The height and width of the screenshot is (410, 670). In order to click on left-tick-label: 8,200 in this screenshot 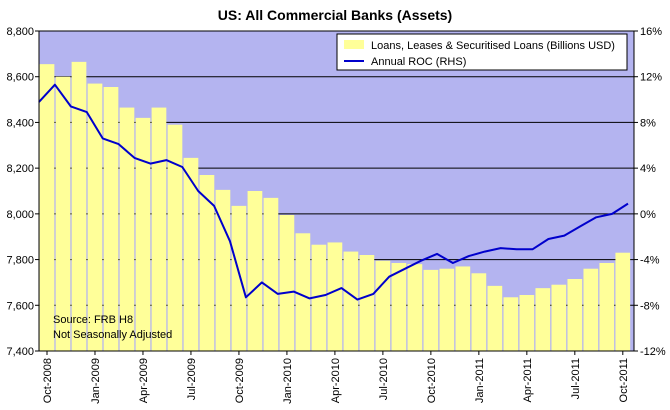, I will do `click(20, 169)`.